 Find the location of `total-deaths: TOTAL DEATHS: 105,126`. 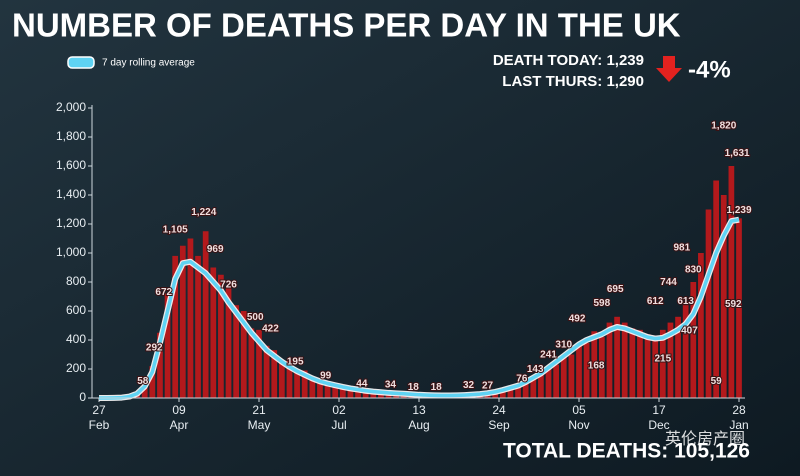

total-deaths: TOTAL DEATHS: 105,126 is located at coordinates (626, 451).